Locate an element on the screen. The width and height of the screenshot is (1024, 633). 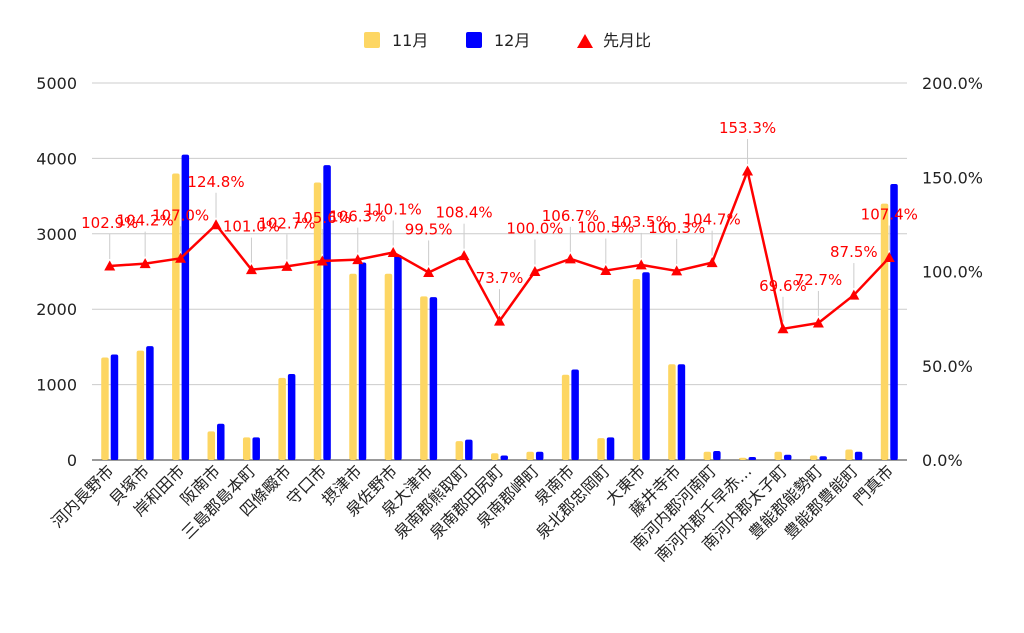
category-label: 守口市 is located at coordinates (306, 484).